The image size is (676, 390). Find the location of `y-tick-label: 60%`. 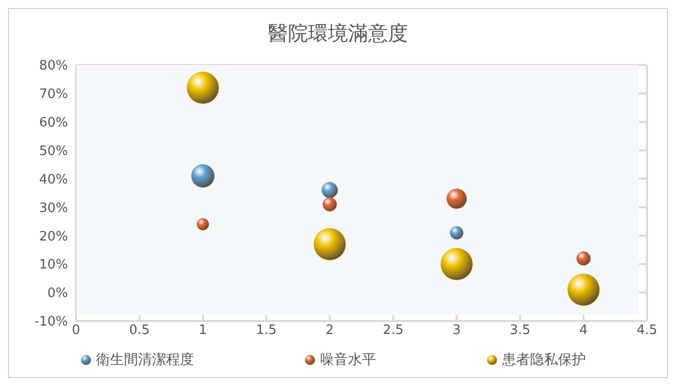

y-tick-label: 60% is located at coordinates (53, 123).